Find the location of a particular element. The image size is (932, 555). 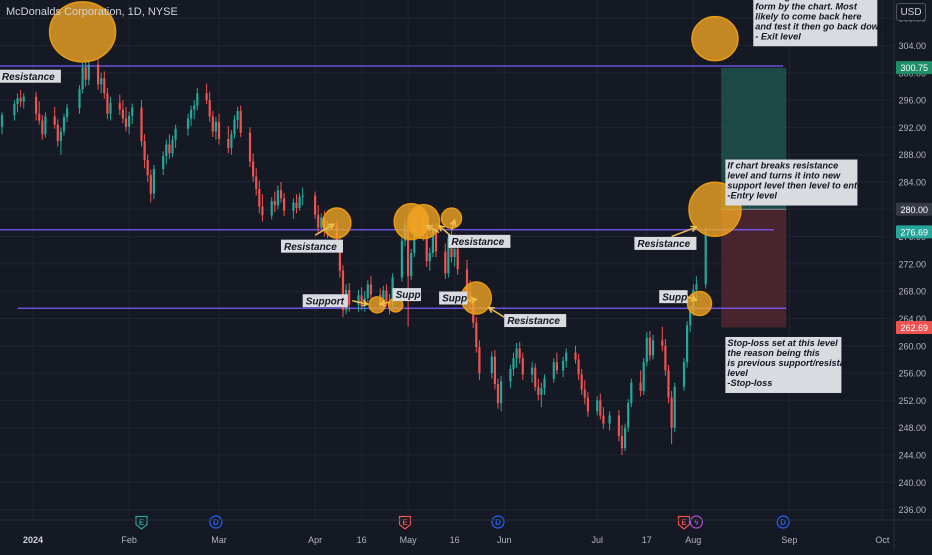

price-badge: 262.69 is located at coordinates (914, 327).